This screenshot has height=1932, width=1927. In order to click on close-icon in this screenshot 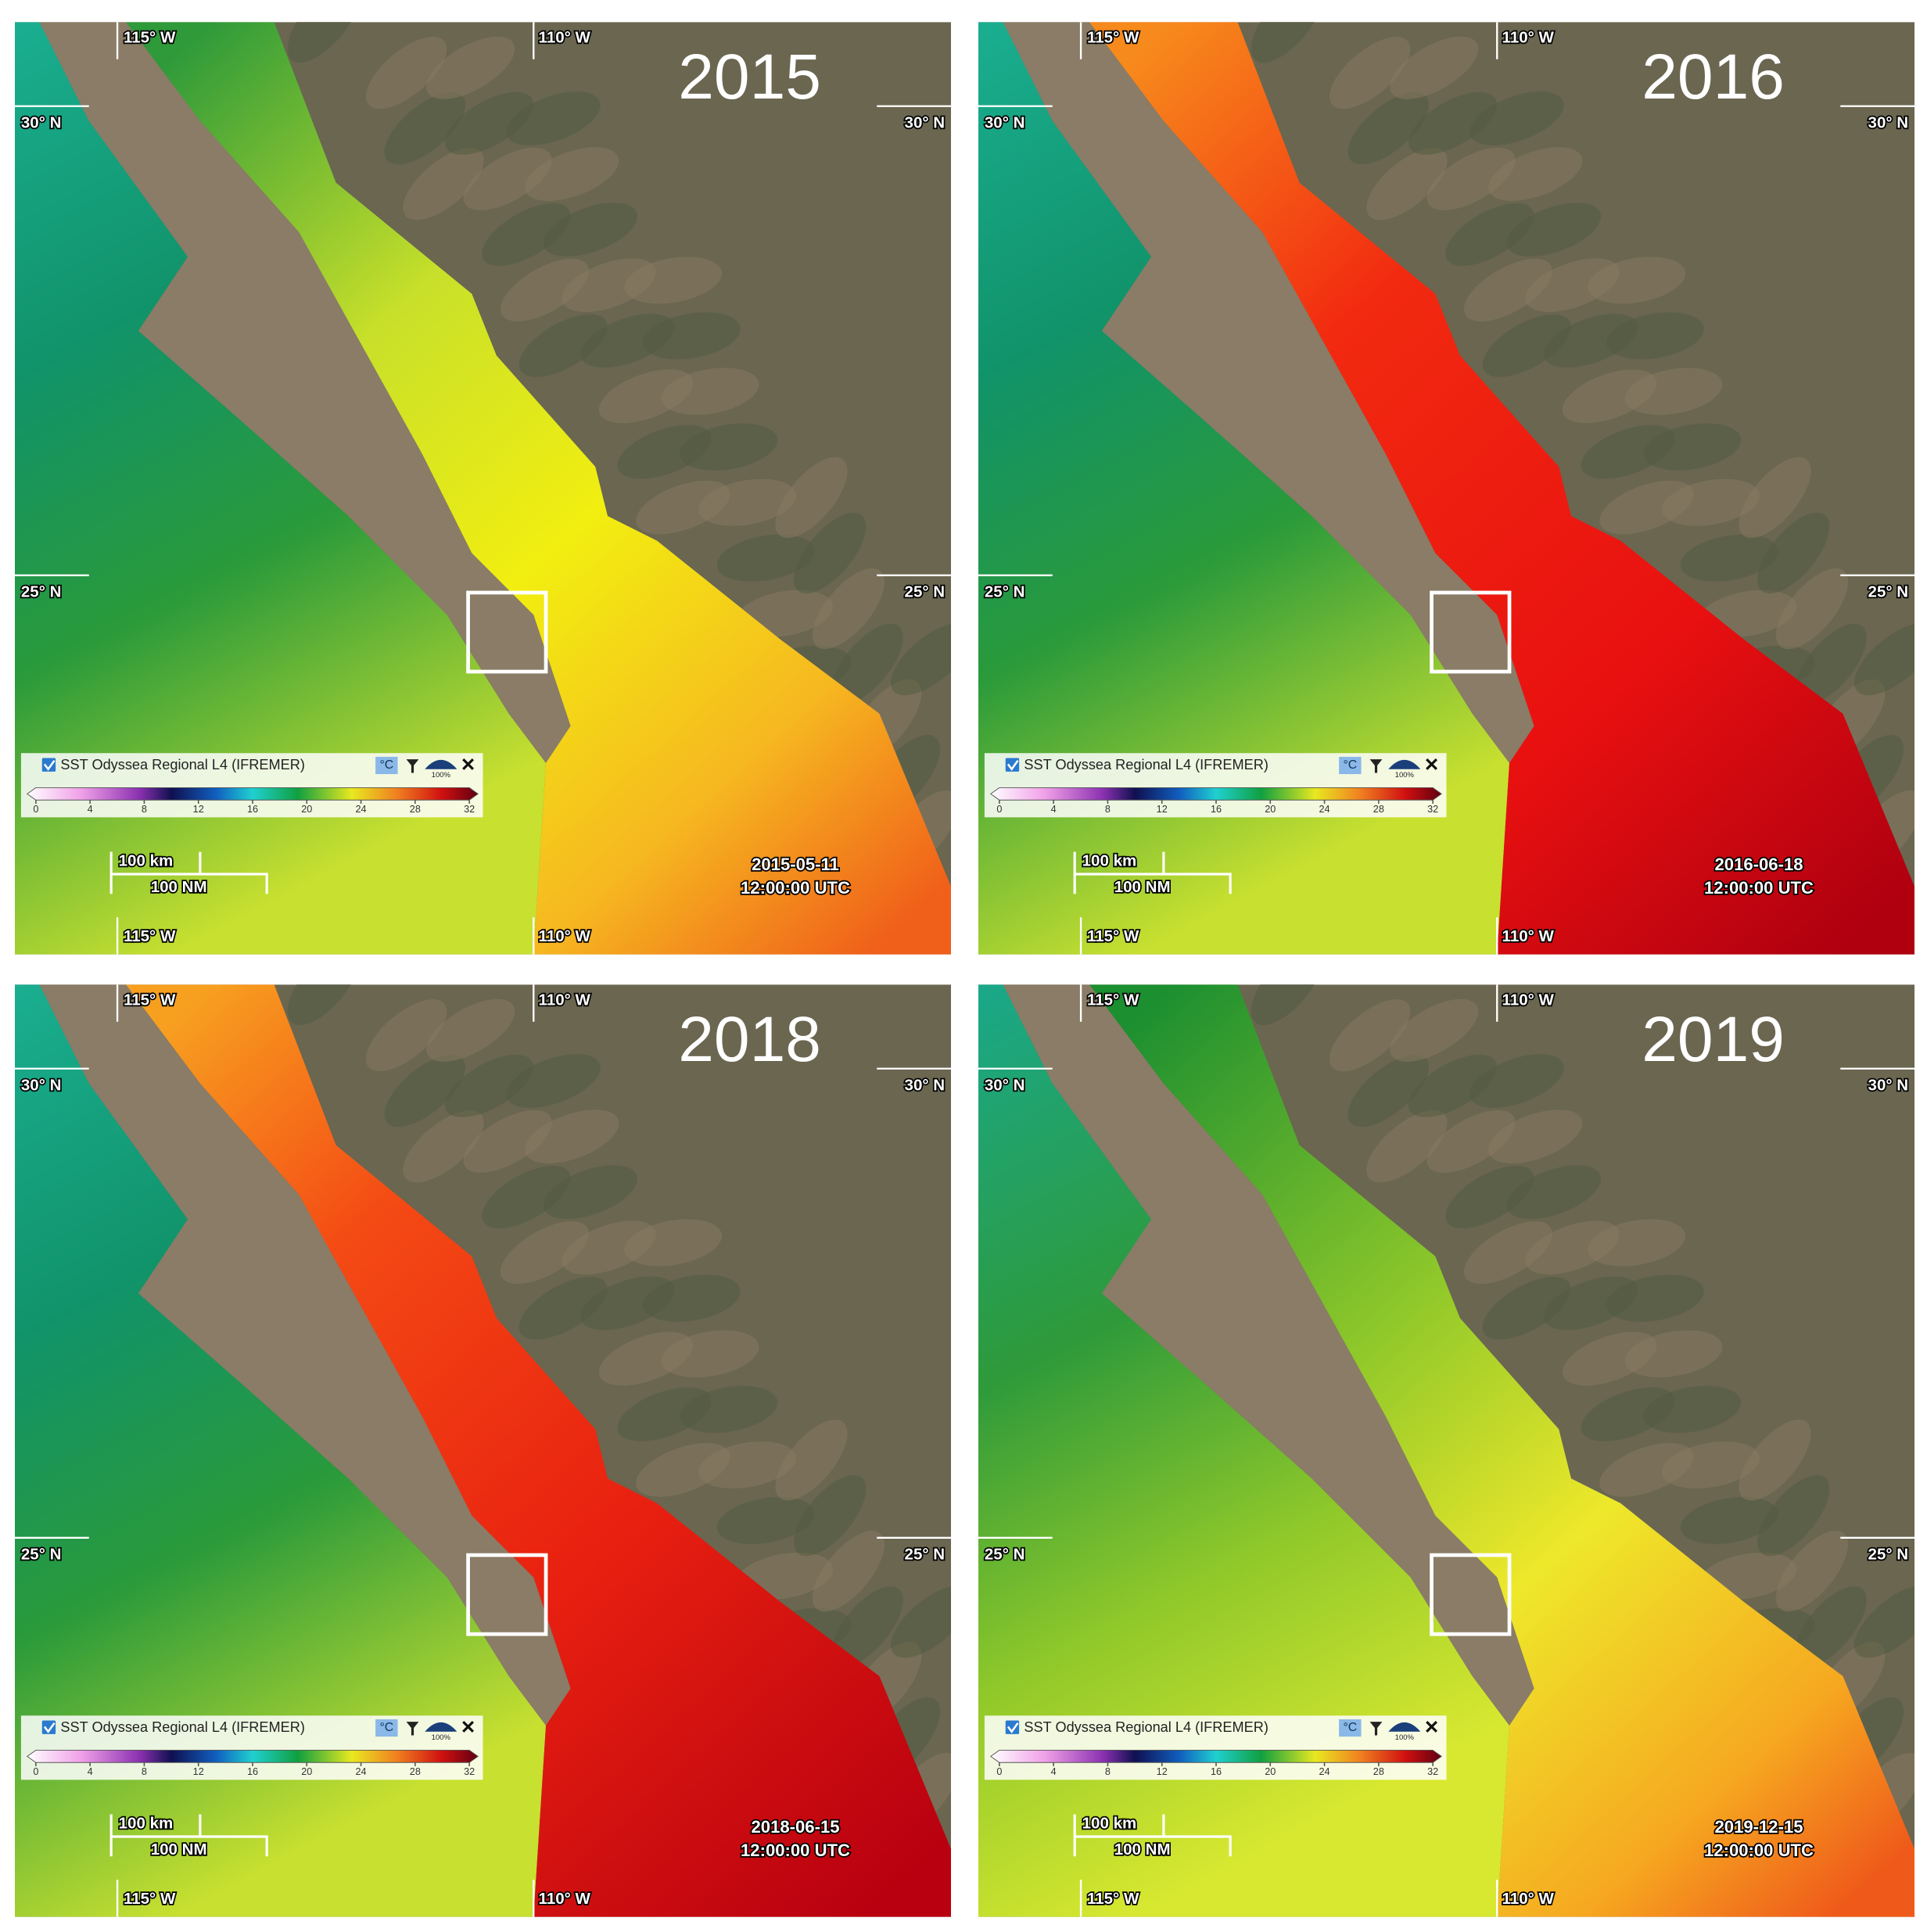, I will do `click(468, 764)`.